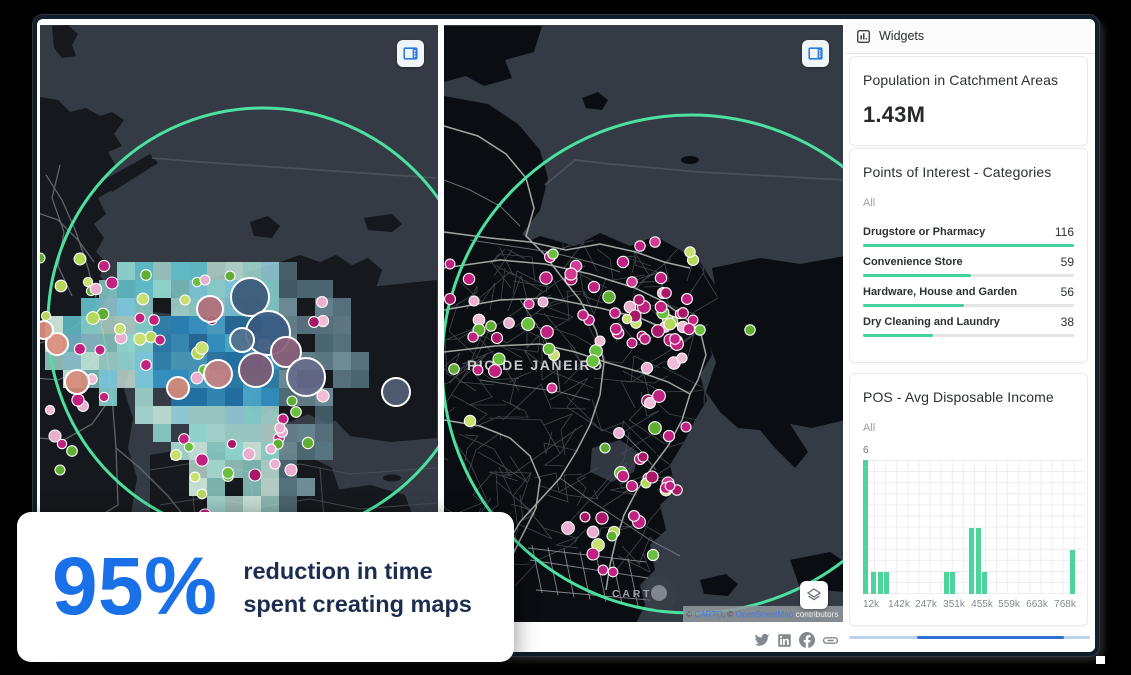  I want to click on svg-text: RIO DE JANEIRO, so click(535, 365).